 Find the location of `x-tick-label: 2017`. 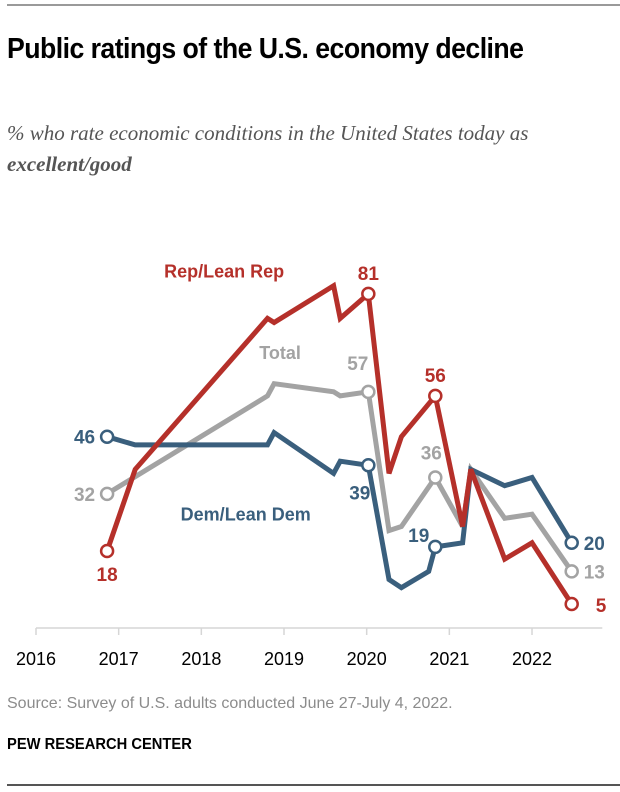

x-tick-label: 2017 is located at coordinates (119, 659).